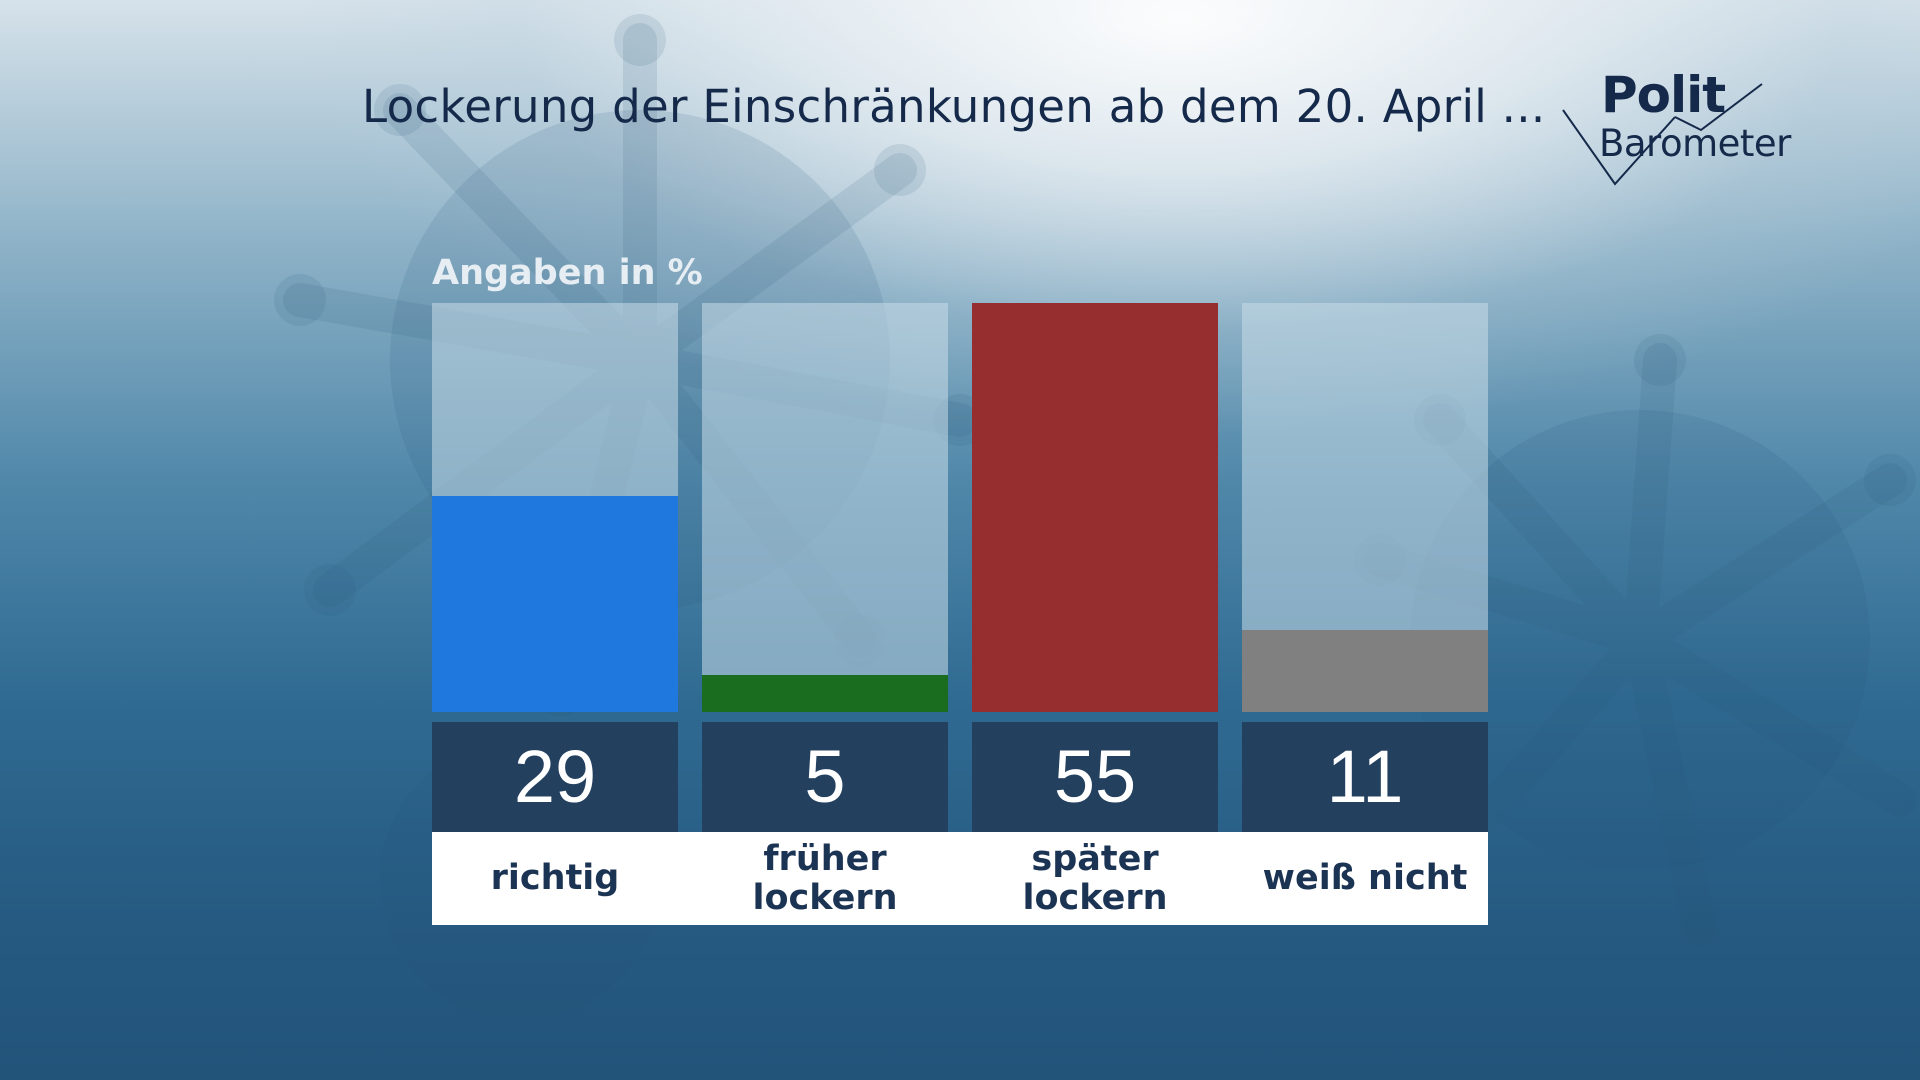  I want to click on value-label-frueher-lockern: 5, so click(825, 777).